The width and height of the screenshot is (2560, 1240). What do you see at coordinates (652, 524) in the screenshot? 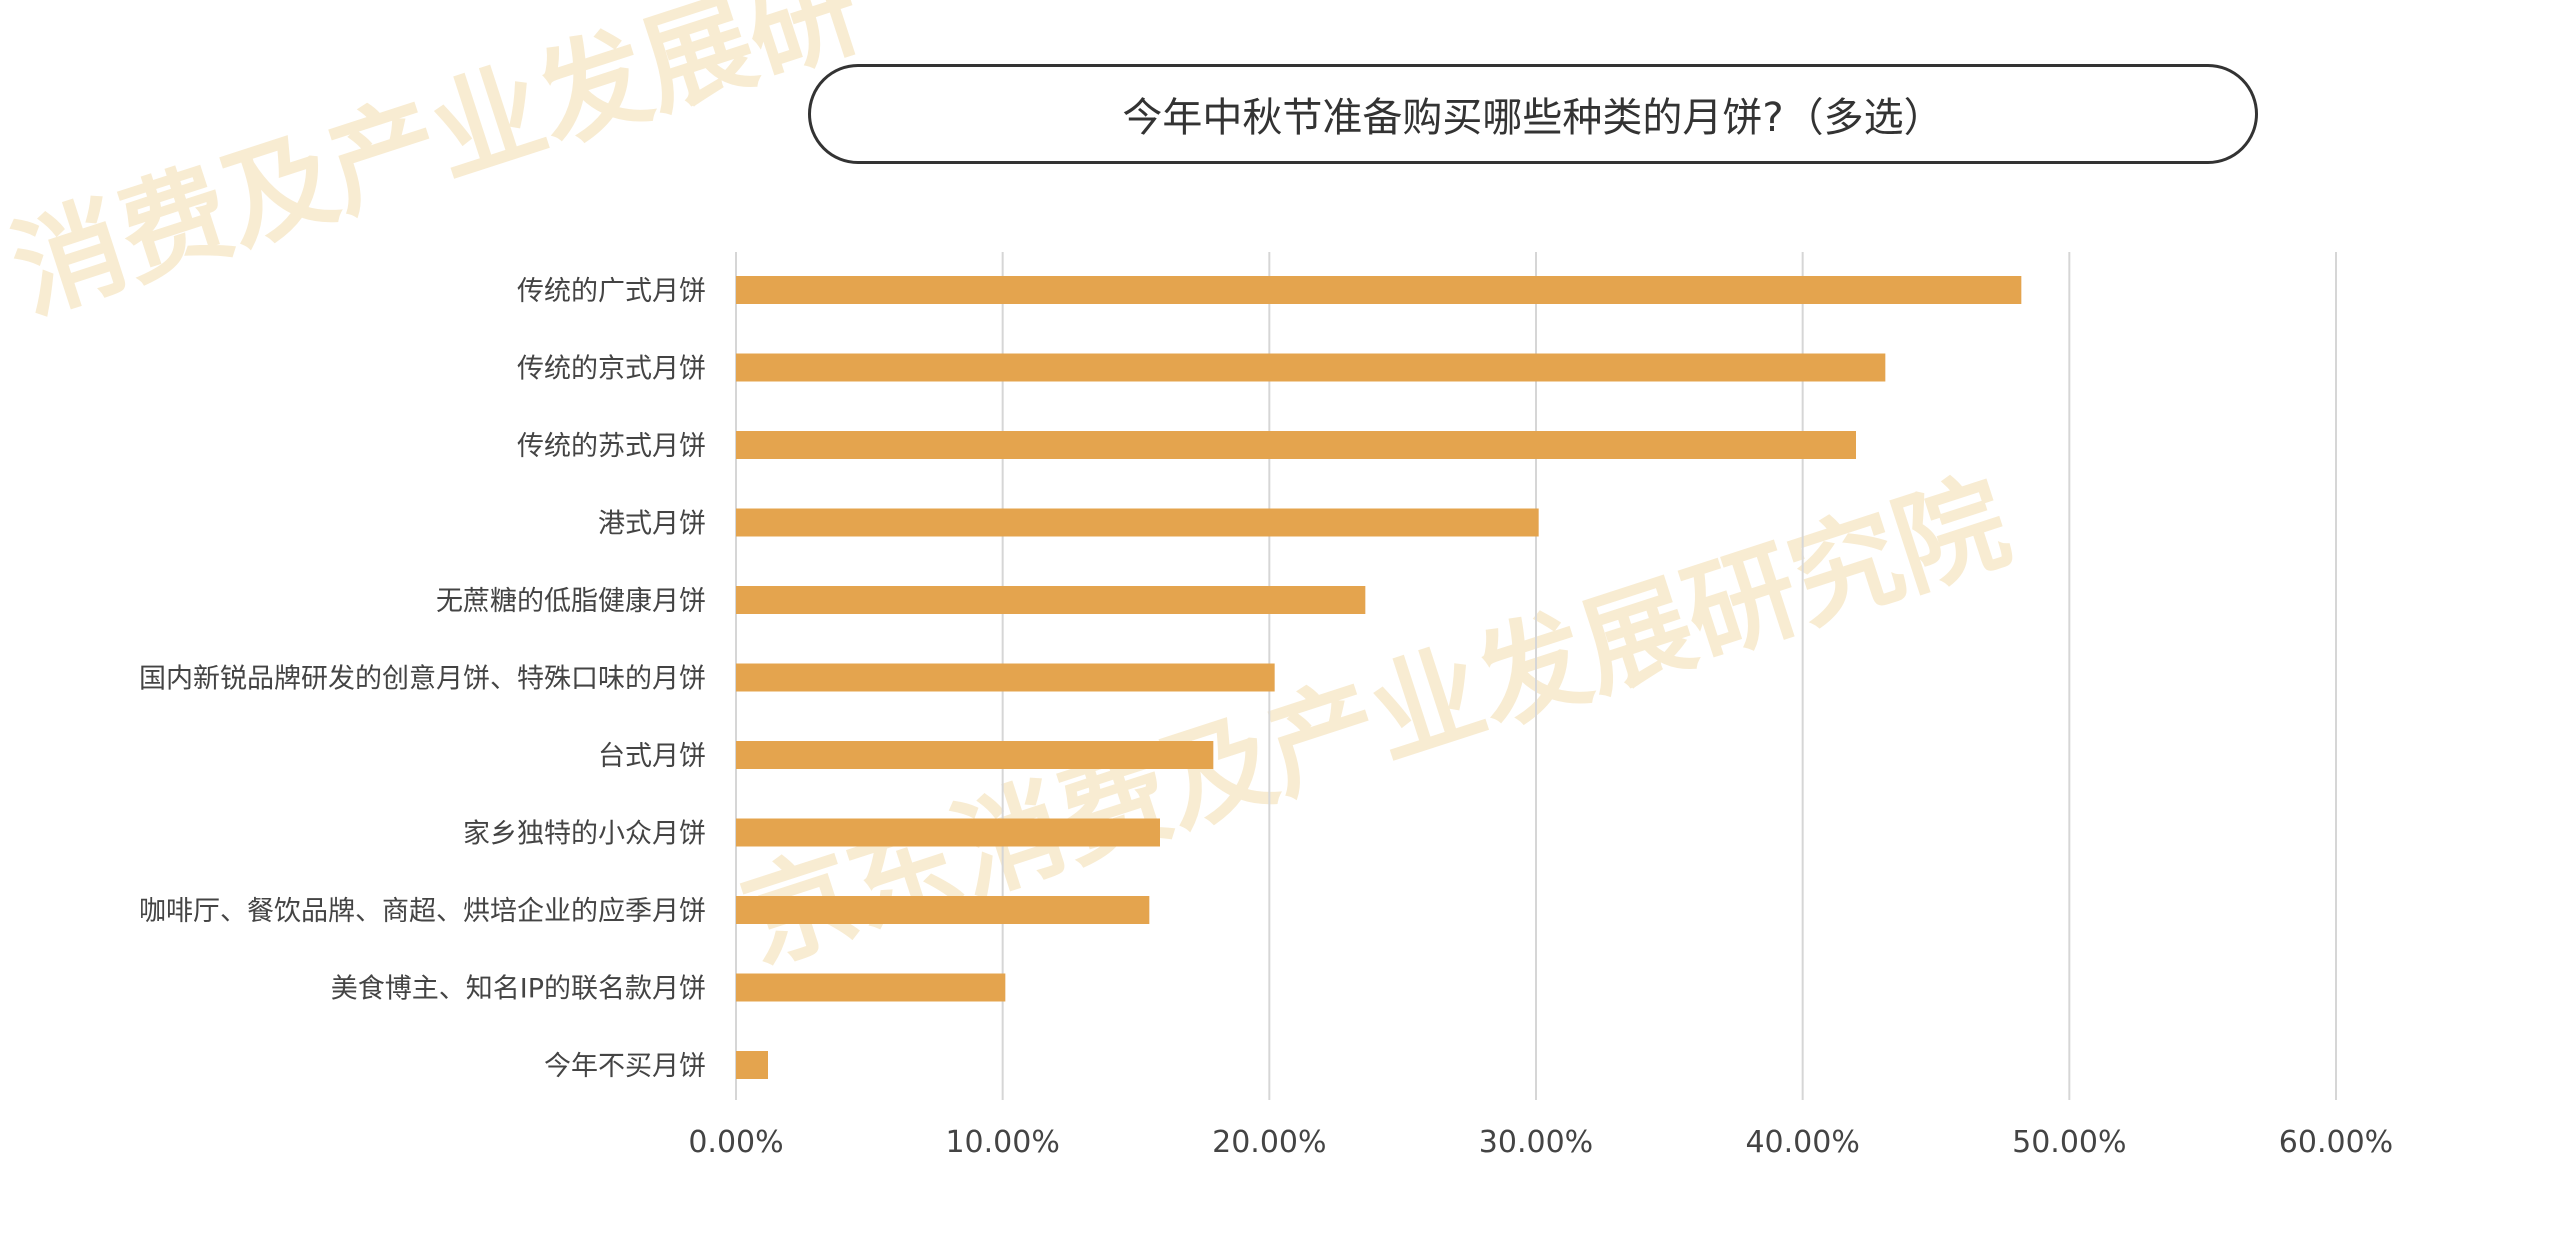
I see `category-label-3: 港式月饼` at bounding box center [652, 524].